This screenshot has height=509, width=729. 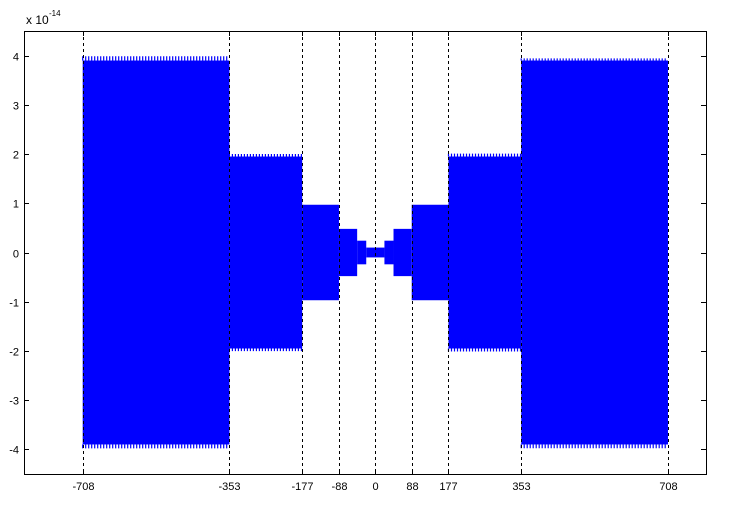 What do you see at coordinates (14, 304) in the screenshot?
I see `y-tick-label: -1` at bounding box center [14, 304].